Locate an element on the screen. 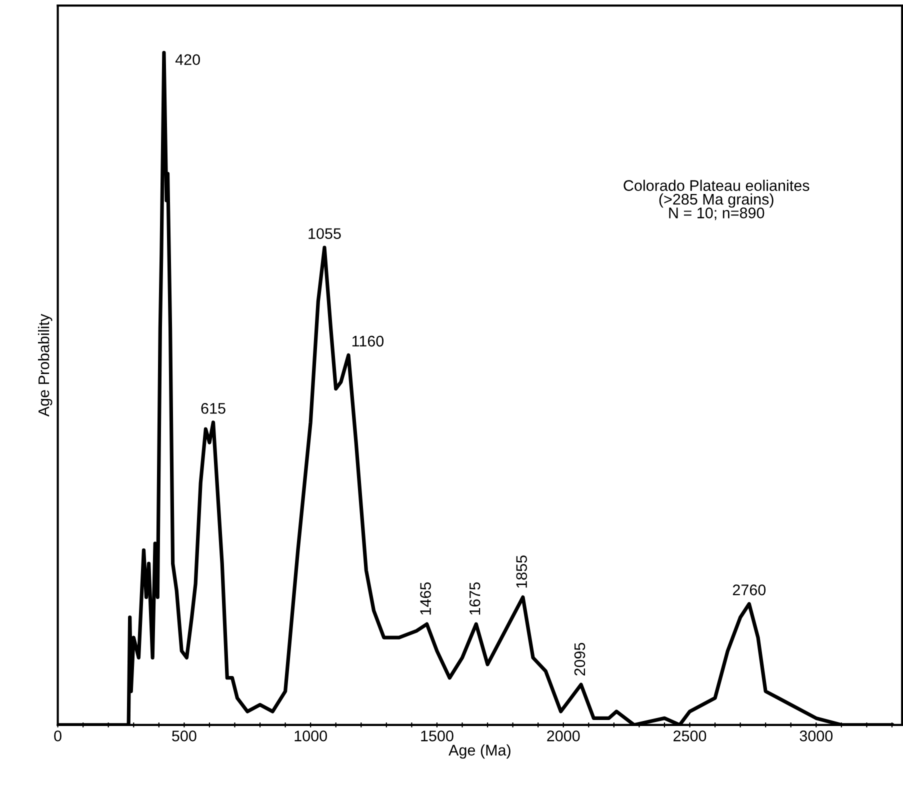 The image size is (903, 794). x-tick-label: 1500 is located at coordinates (437, 736).